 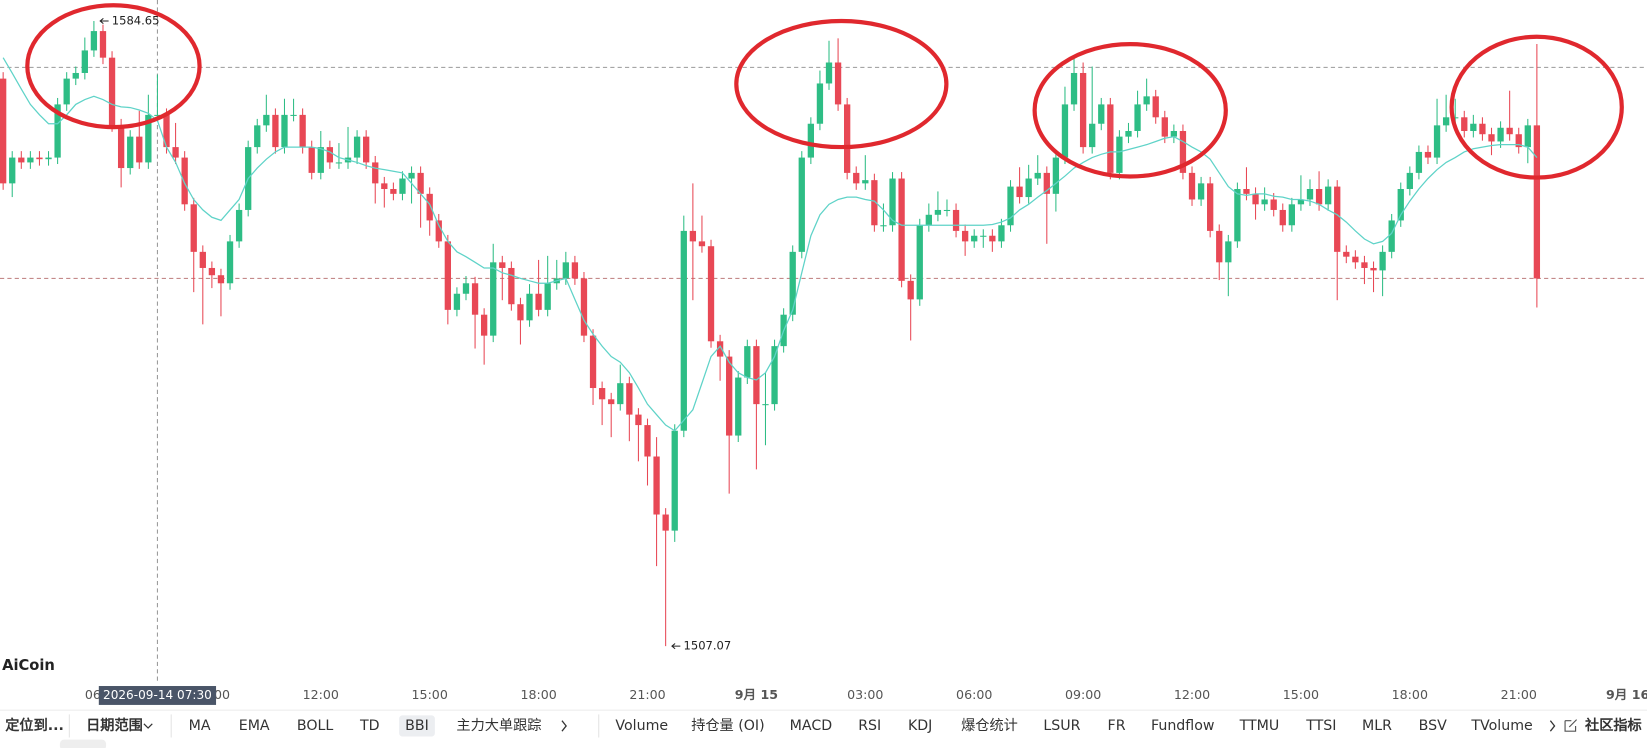 What do you see at coordinates (498, 726) in the screenshot?
I see `indicator-tab: 主力大单跟踪` at bounding box center [498, 726].